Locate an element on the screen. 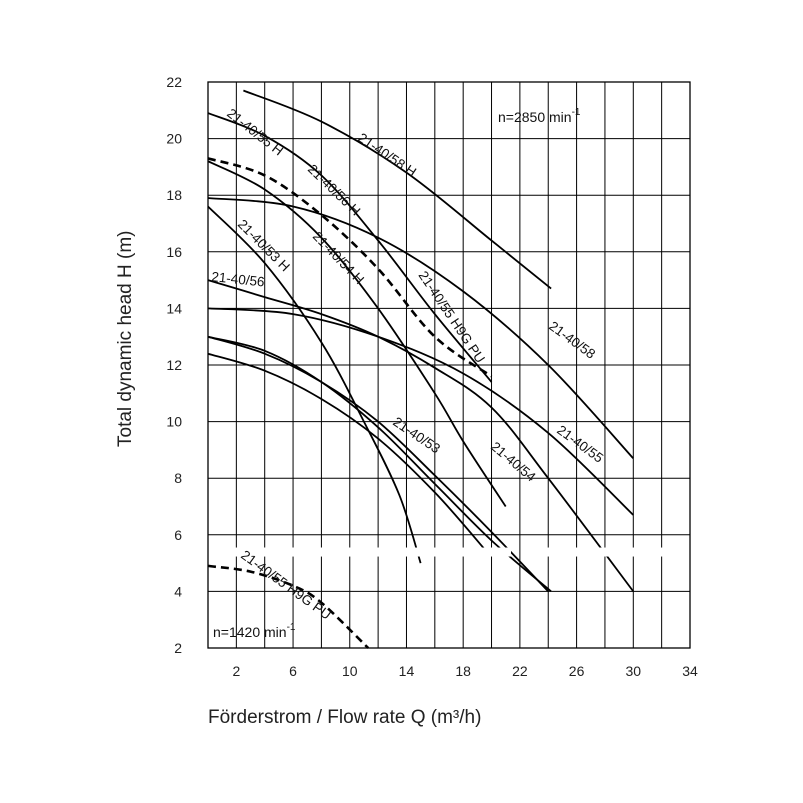 The image size is (803, 803). curve-21-40-54-h is located at coordinates (379, 464).